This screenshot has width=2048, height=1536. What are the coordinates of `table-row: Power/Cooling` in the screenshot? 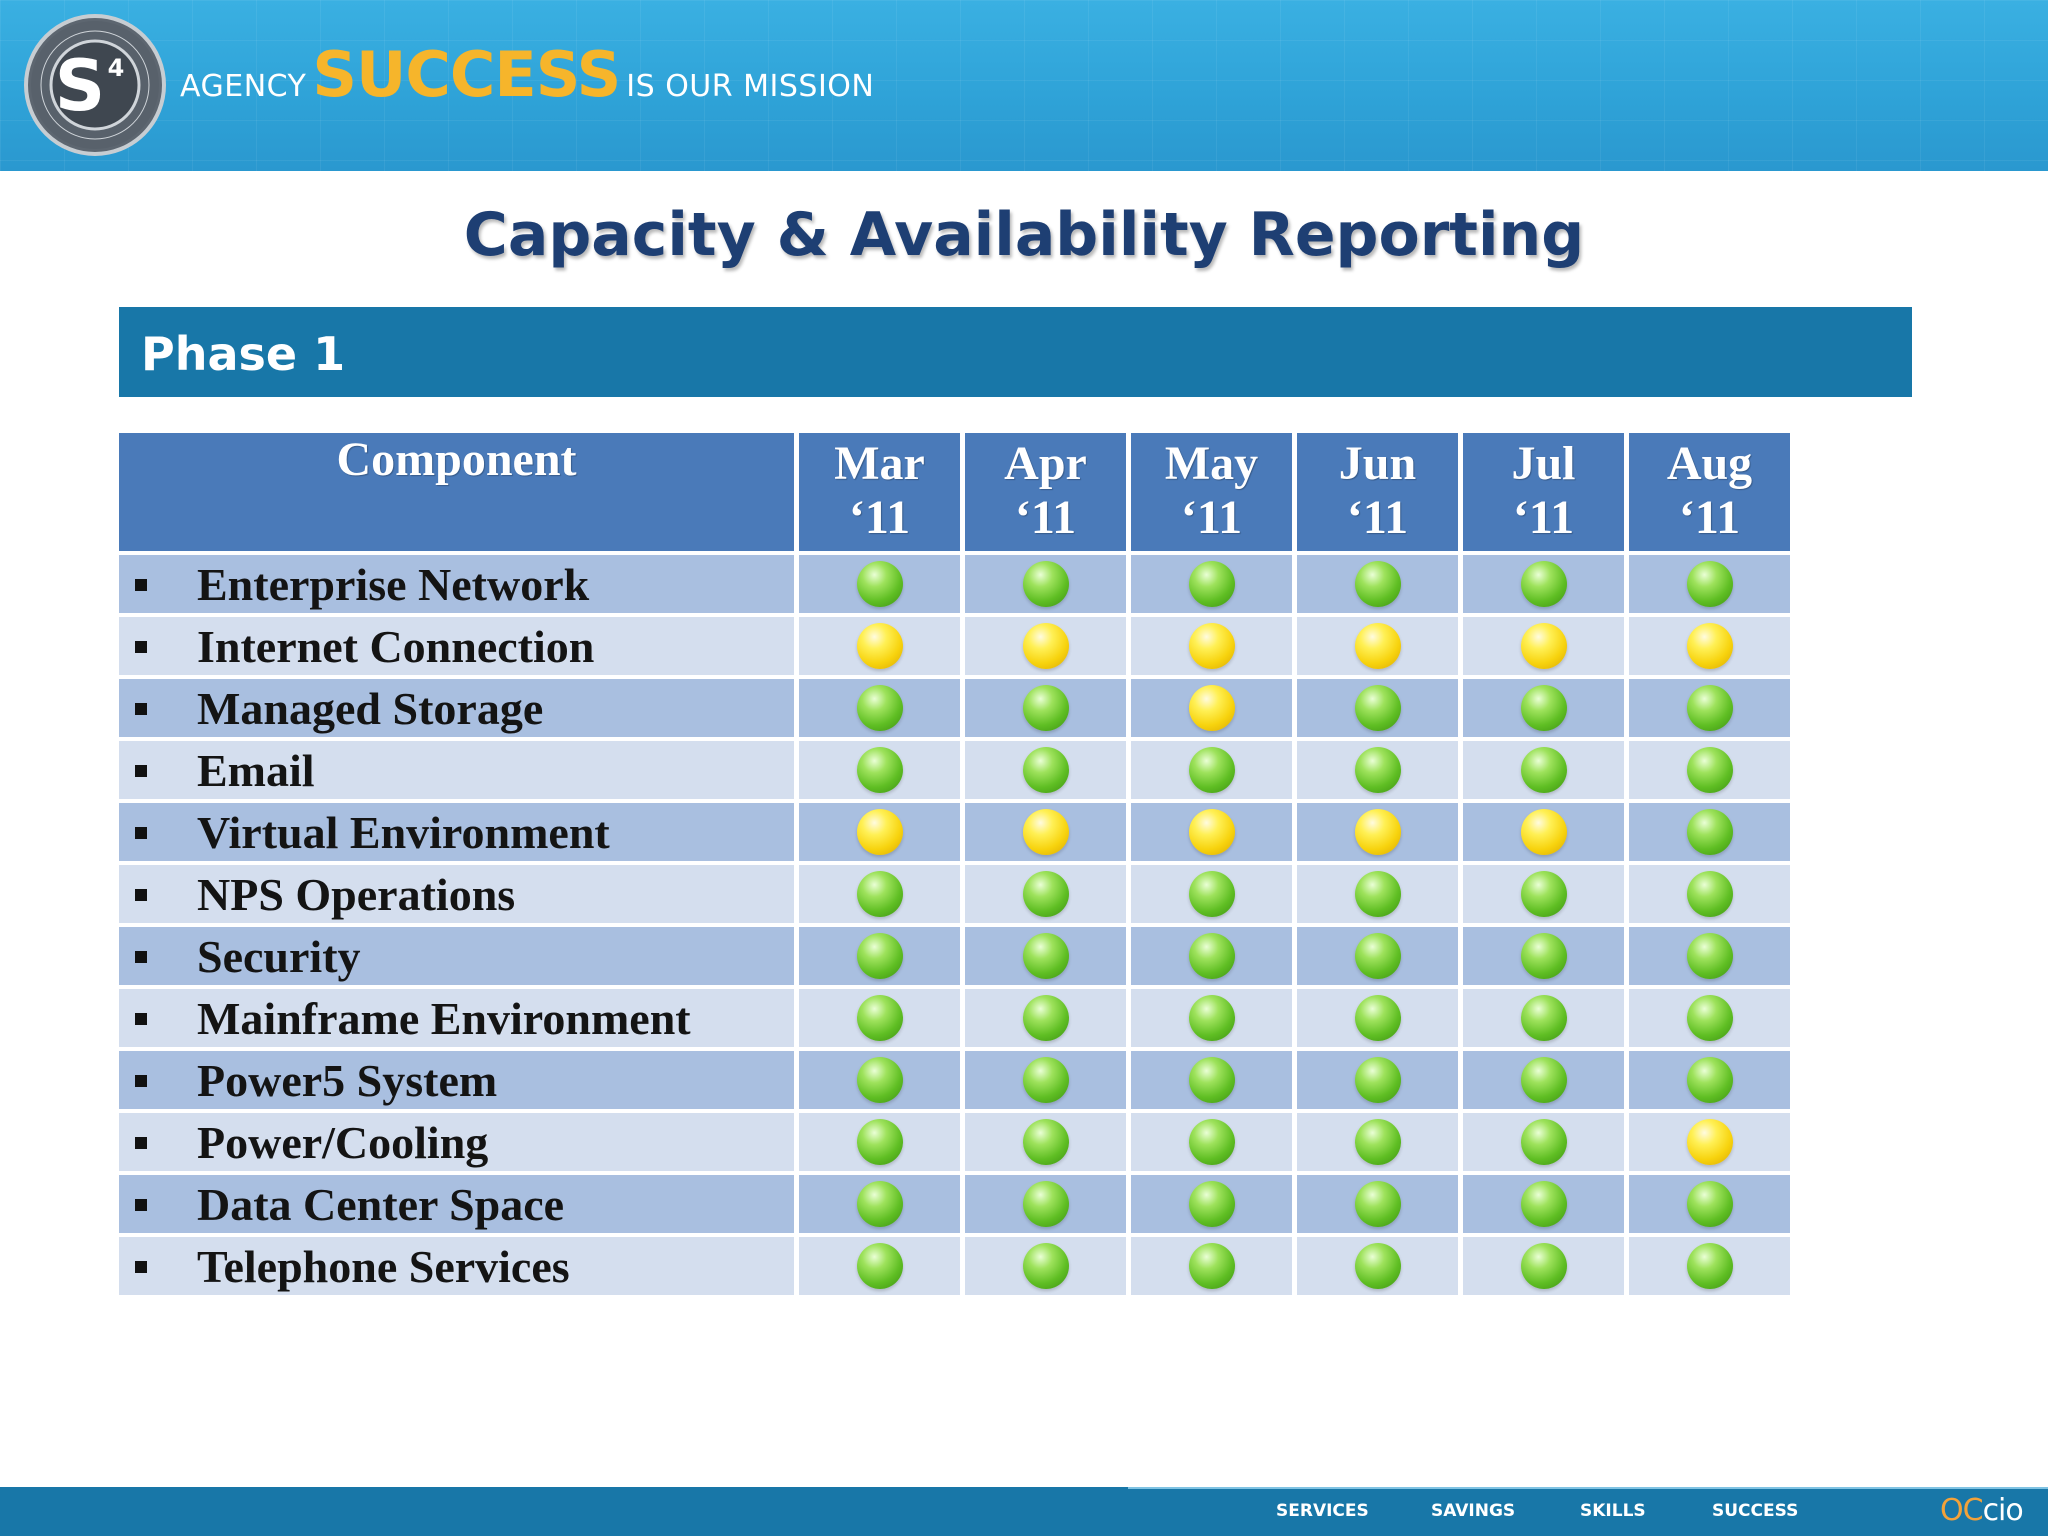 It's located at (954, 1142).